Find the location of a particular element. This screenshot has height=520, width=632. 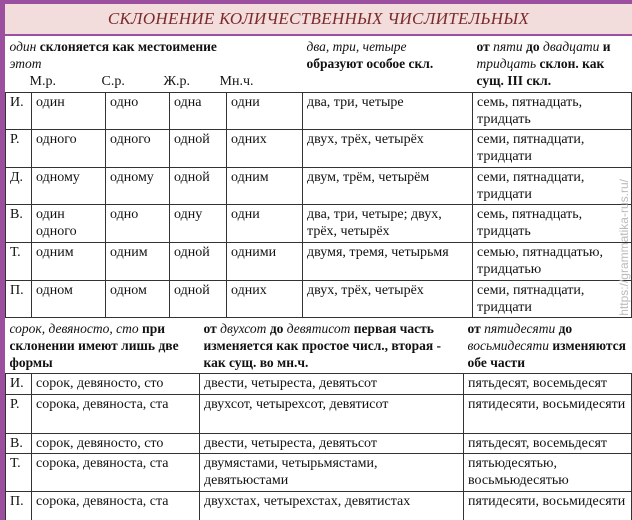

table-cell: одному is located at coordinates (137, 186).